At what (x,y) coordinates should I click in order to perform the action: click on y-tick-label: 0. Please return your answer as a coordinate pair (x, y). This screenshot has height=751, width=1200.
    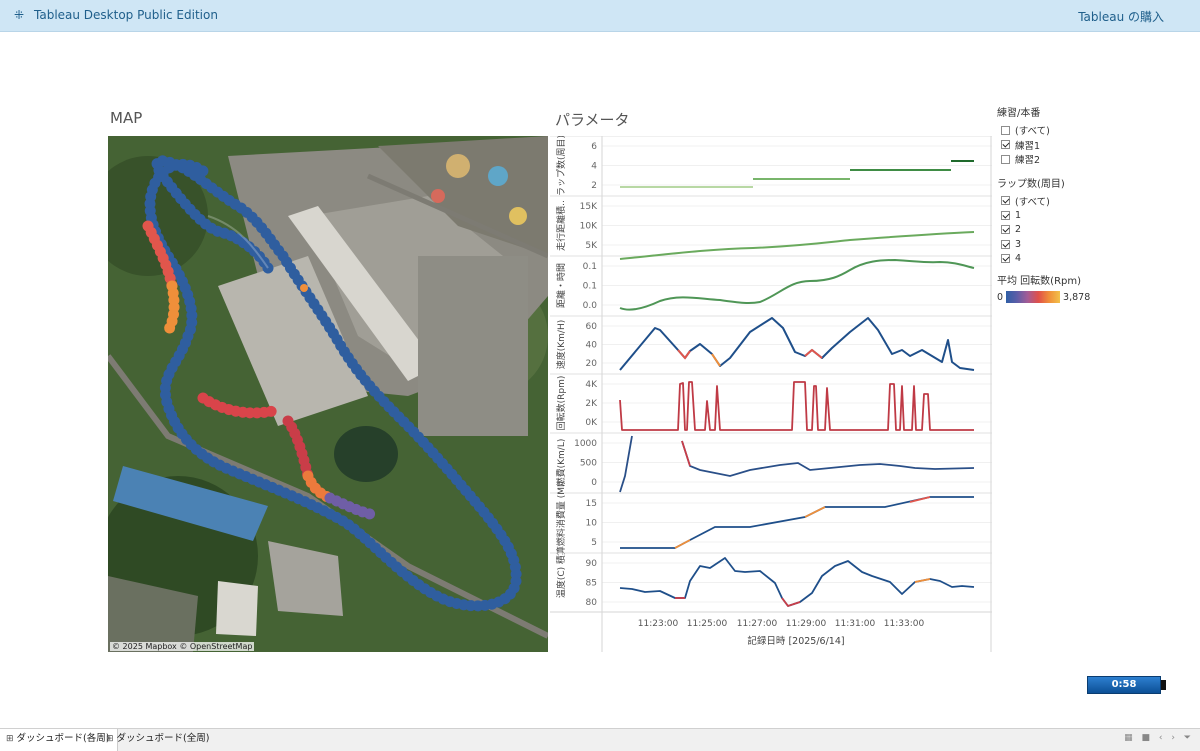
    Looking at the image, I should click on (594, 483).